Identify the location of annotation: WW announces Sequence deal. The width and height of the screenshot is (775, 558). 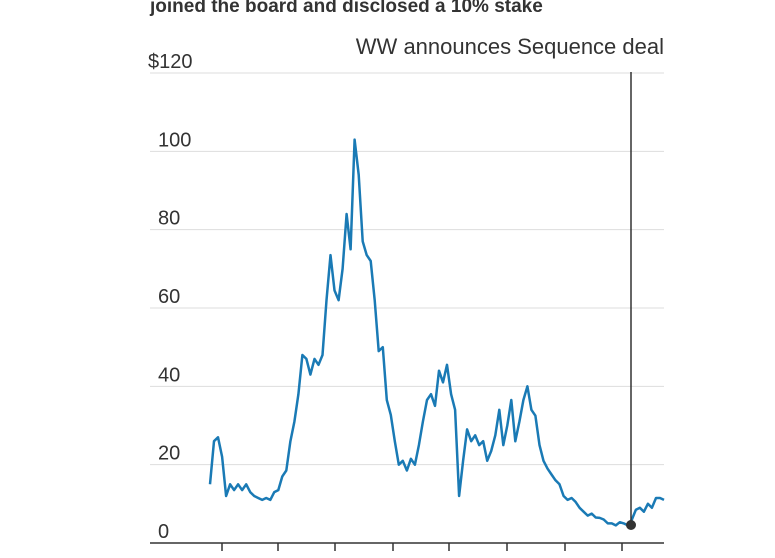
(510, 46).